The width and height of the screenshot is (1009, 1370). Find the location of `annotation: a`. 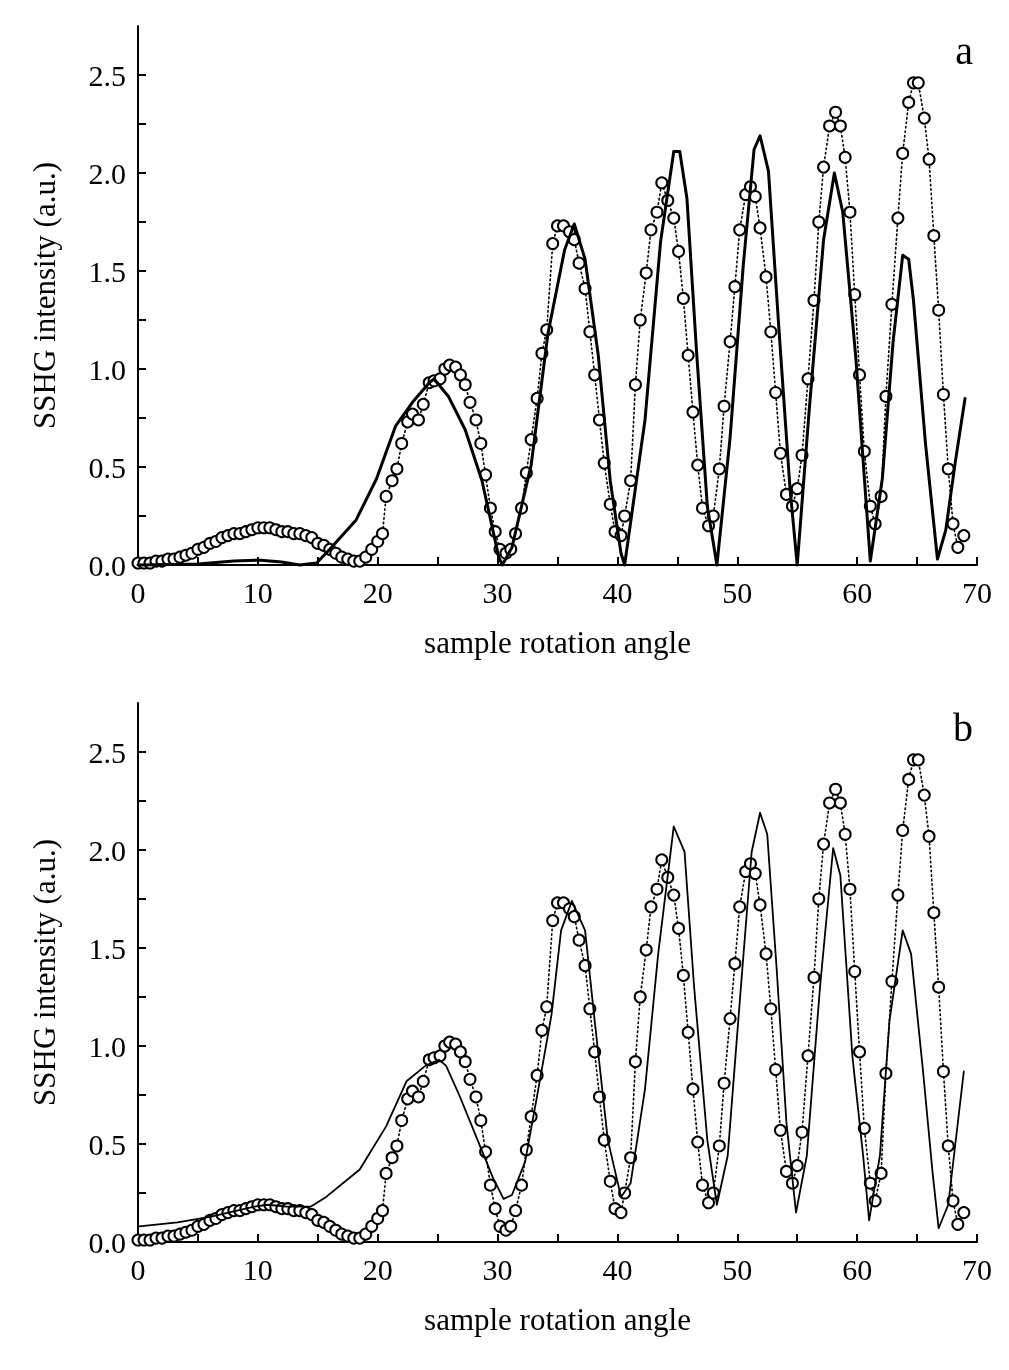

annotation: a is located at coordinates (964, 50).